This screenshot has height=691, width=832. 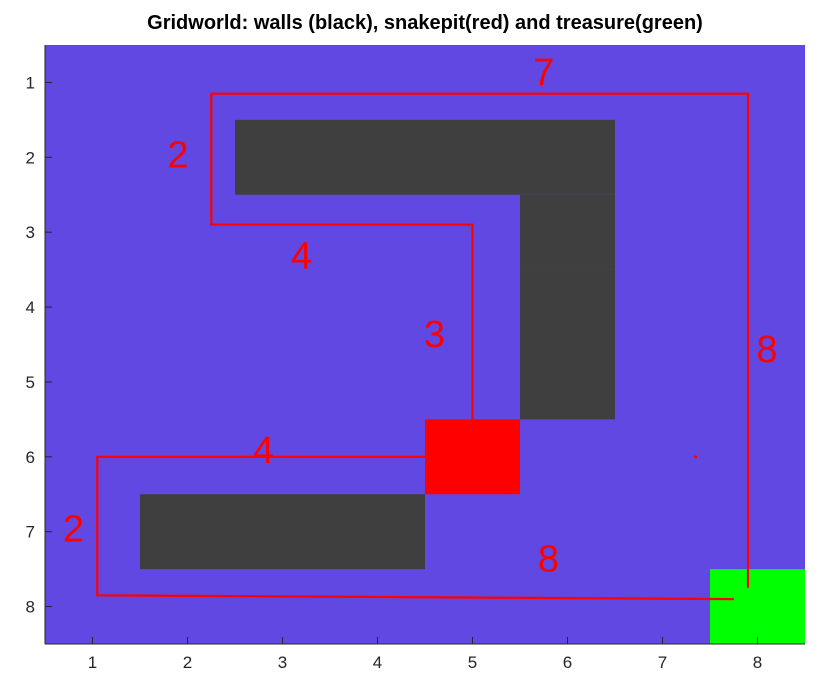 What do you see at coordinates (30, 382) in the screenshot?
I see `y-tick-label: 5` at bounding box center [30, 382].